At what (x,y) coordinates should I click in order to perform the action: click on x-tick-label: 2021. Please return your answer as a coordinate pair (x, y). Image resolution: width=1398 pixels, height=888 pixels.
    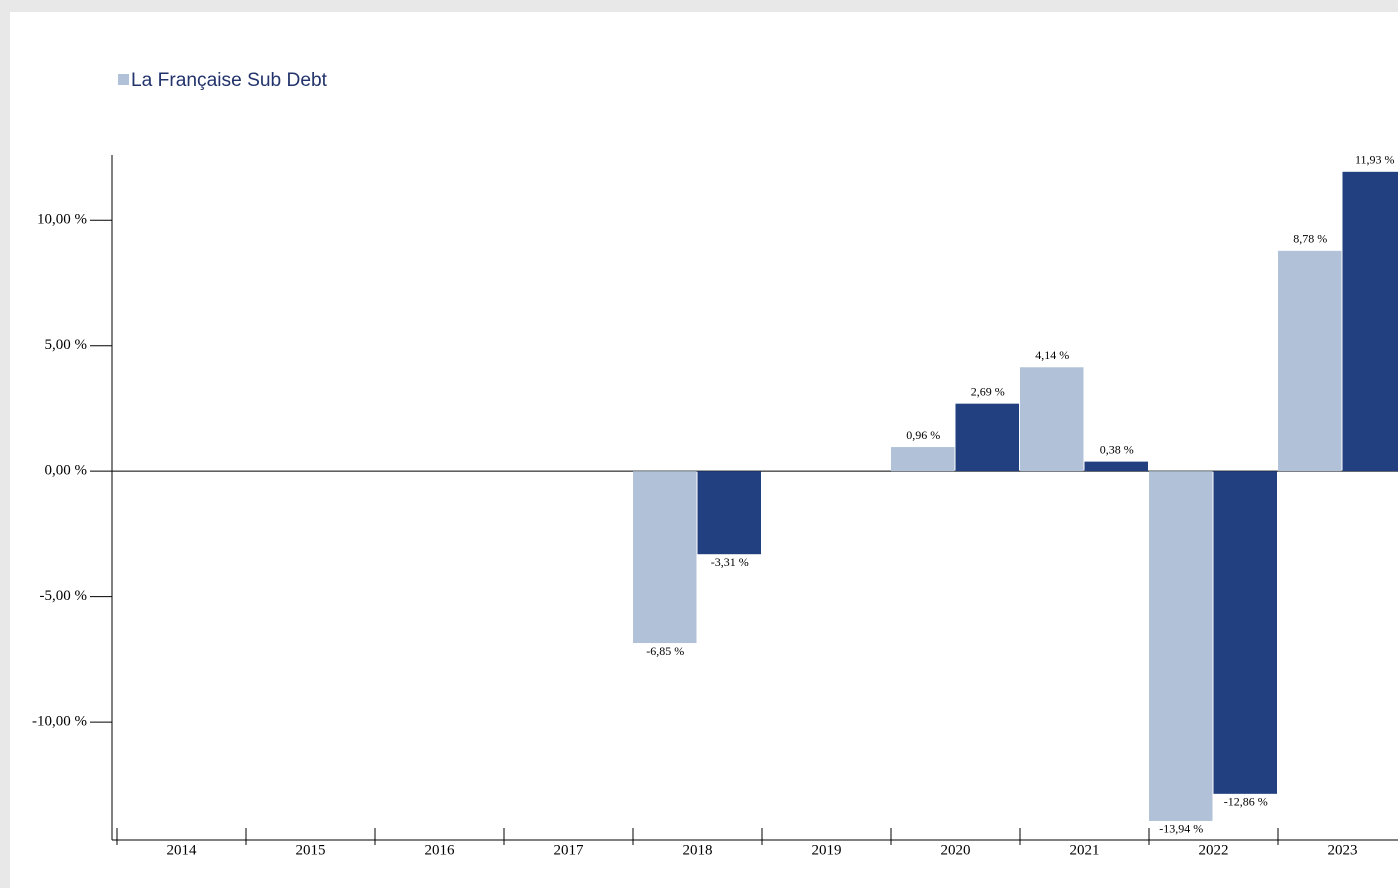
    Looking at the image, I should click on (1085, 850).